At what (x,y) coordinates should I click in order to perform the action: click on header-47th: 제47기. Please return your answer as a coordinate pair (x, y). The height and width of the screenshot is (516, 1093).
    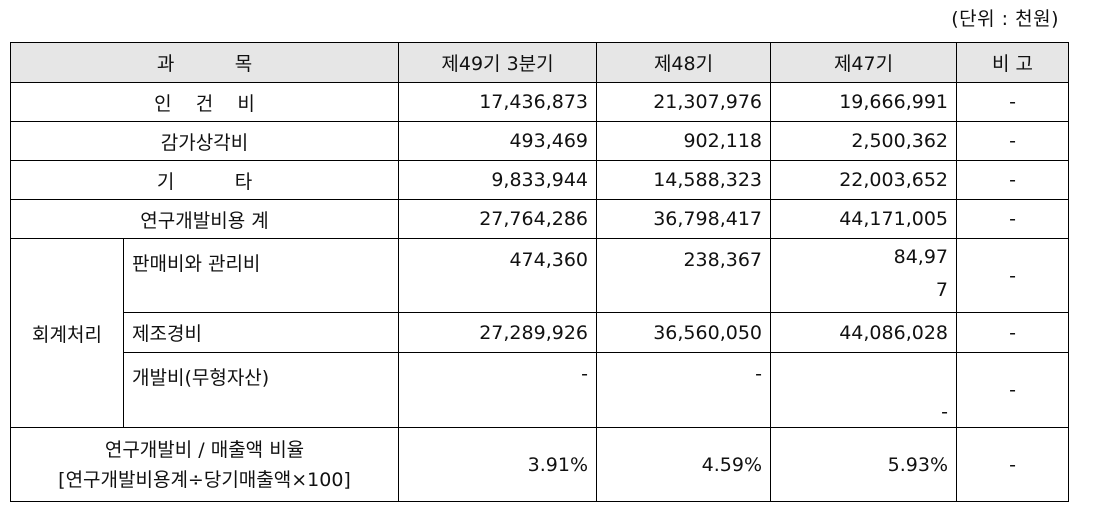
    Looking at the image, I should click on (864, 62).